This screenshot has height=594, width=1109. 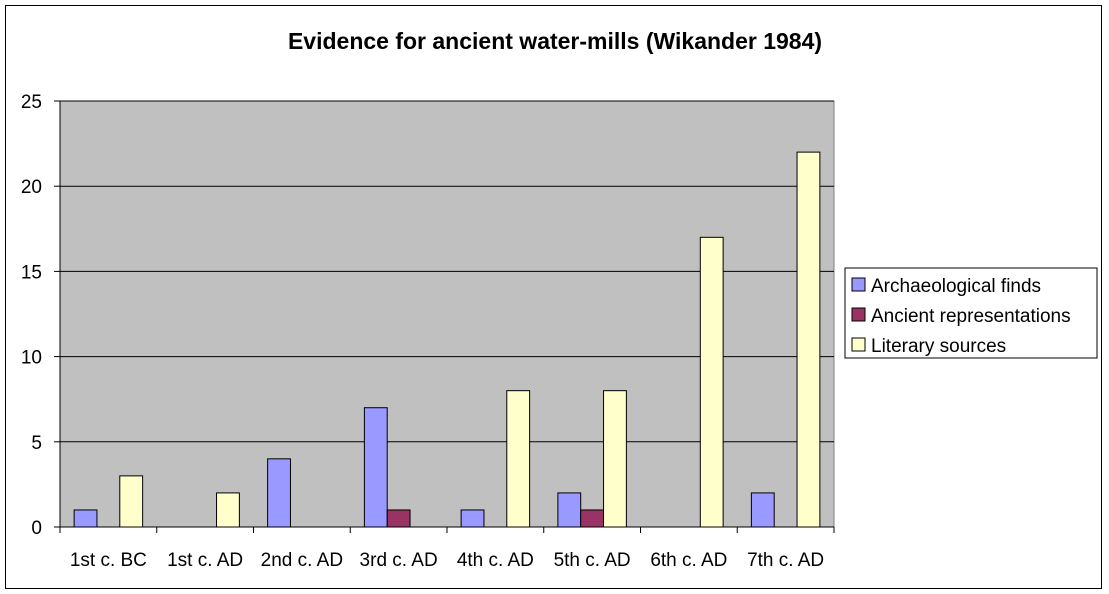 What do you see at coordinates (205, 560) in the screenshot?
I see `x-tick-label: 1st c. AD` at bounding box center [205, 560].